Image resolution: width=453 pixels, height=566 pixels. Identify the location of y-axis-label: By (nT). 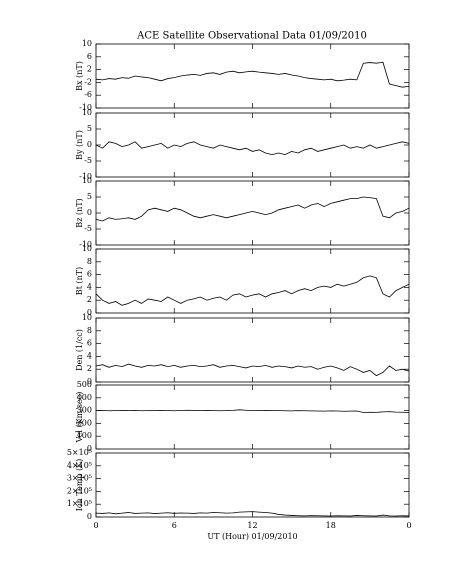
(79, 145).